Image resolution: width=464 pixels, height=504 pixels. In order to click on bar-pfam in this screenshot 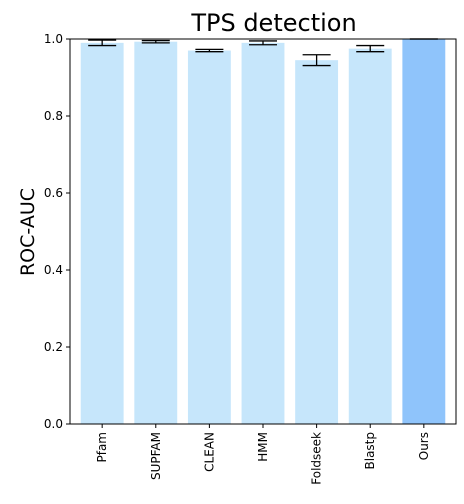, I will do `click(102, 233)`.